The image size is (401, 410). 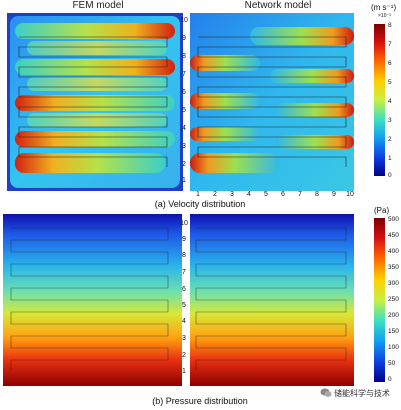 What do you see at coordinates (390, 120) in the screenshot?
I see `cb-tick: 3` at bounding box center [390, 120].